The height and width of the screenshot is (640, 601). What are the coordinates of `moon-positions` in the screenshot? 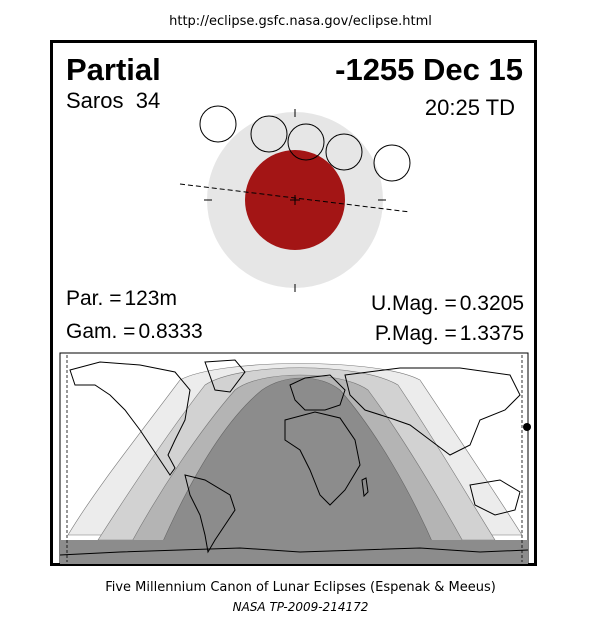 It's located at (305, 143).